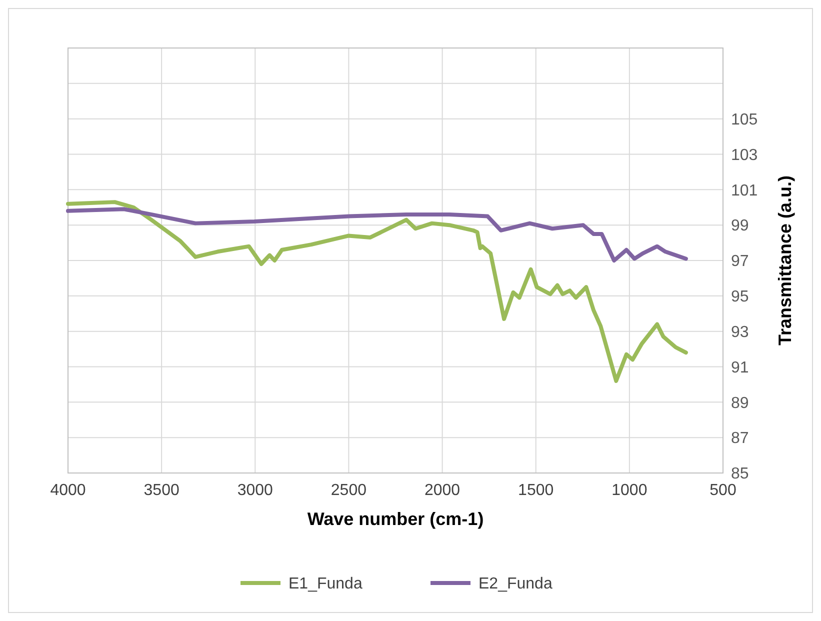 Image resolution: width=821 pixels, height=621 pixels. Describe the element at coordinates (442, 490) in the screenshot. I see `x-tick-label: 2000` at that location.